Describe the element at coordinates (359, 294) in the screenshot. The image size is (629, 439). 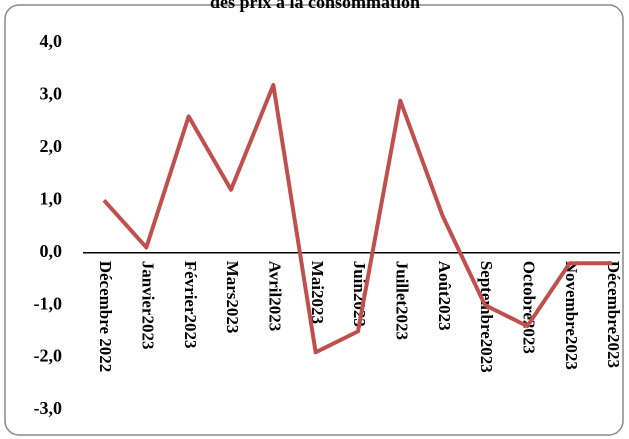
I see `x-tick-label: Juin2023` at that location.